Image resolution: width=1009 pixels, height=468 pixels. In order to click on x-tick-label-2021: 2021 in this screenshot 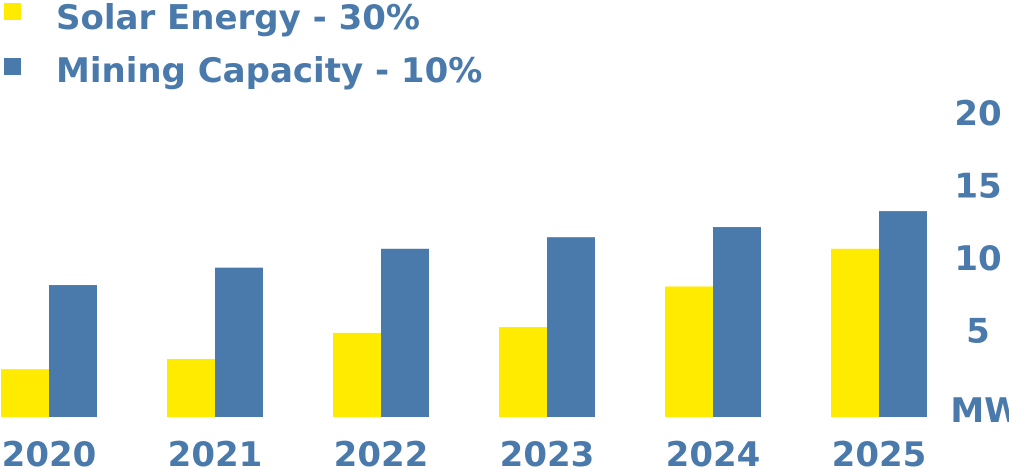, I will do `click(215, 451)`.